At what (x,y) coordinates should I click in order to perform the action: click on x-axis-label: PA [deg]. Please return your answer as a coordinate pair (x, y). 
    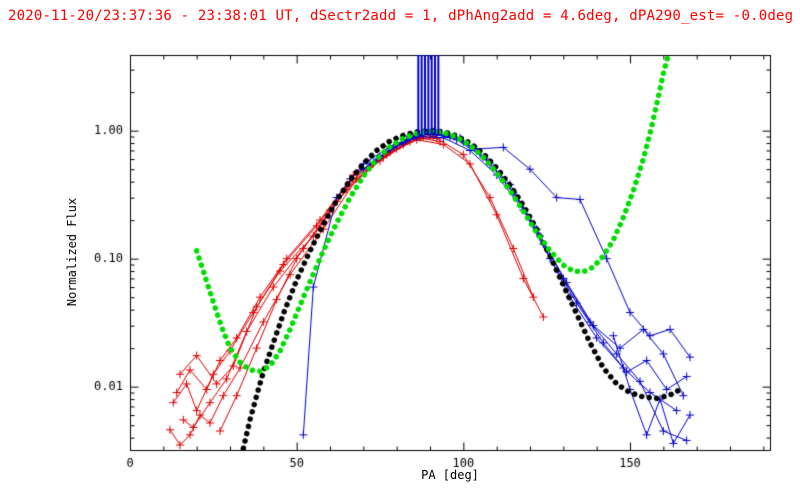
    Looking at the image, I should click on (450, 475).